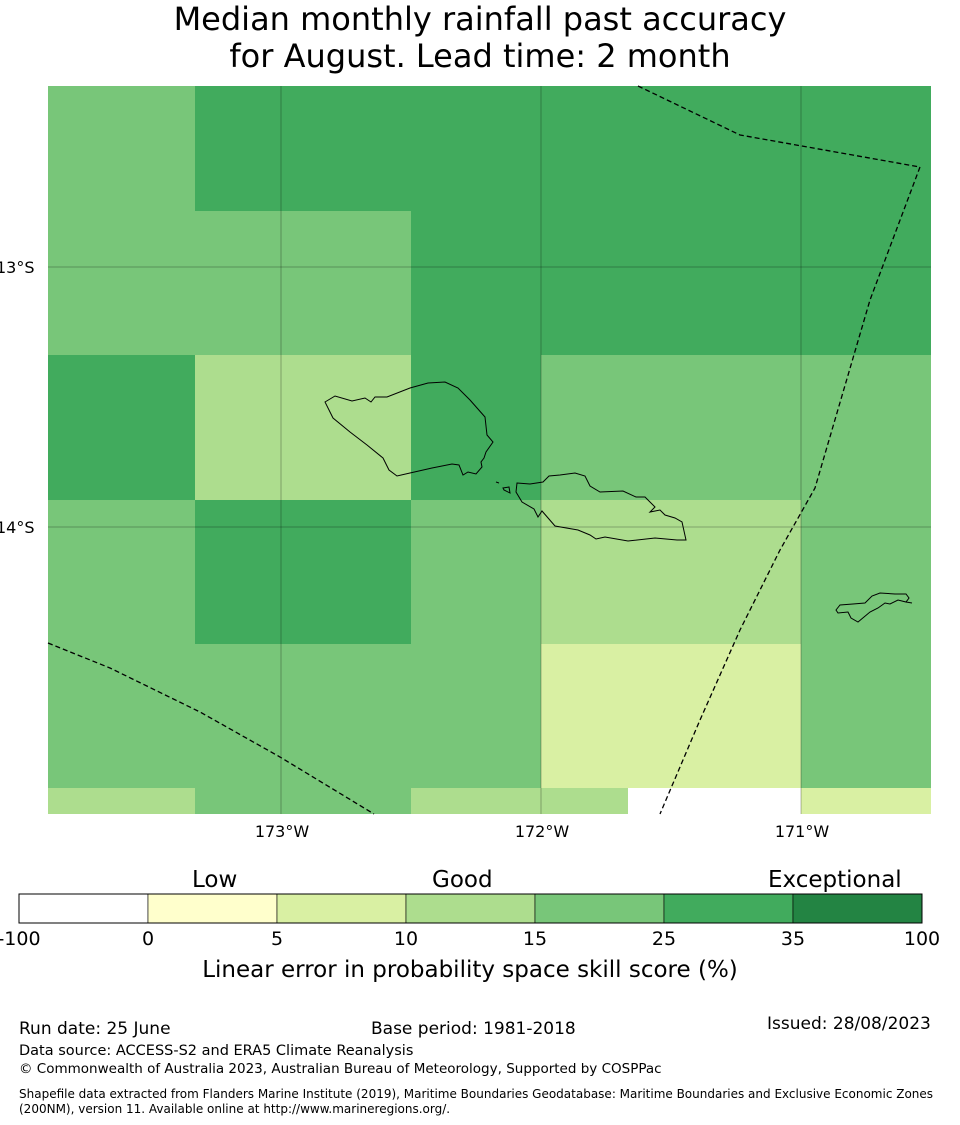 The image size is (960, 1125). What do you see at coordinates (473, 1029) in the screenshot?
I see `base-period: Base period: 1981-2018` at bounding box center [473, 1029].